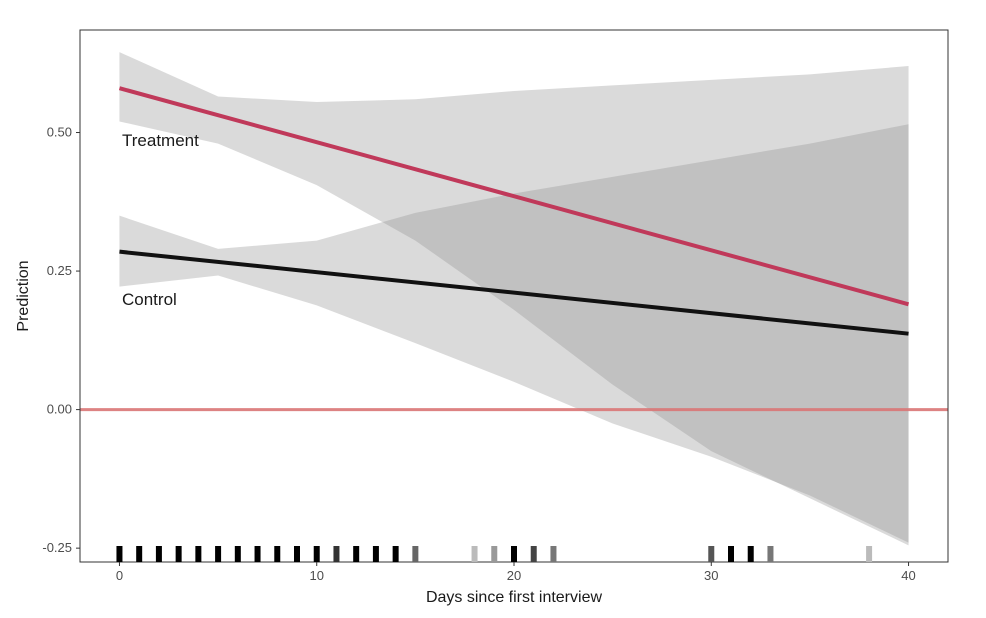  I want to click on x-tick-label: 10, so click(316, 575).